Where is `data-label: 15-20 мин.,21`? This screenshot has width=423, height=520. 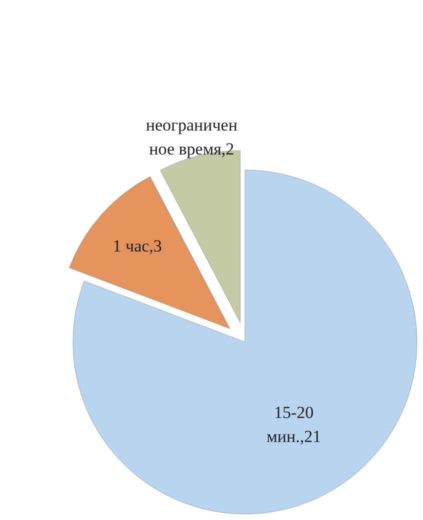 data-label: 15-20 мин.,21 is located at coordinates (294, 424).